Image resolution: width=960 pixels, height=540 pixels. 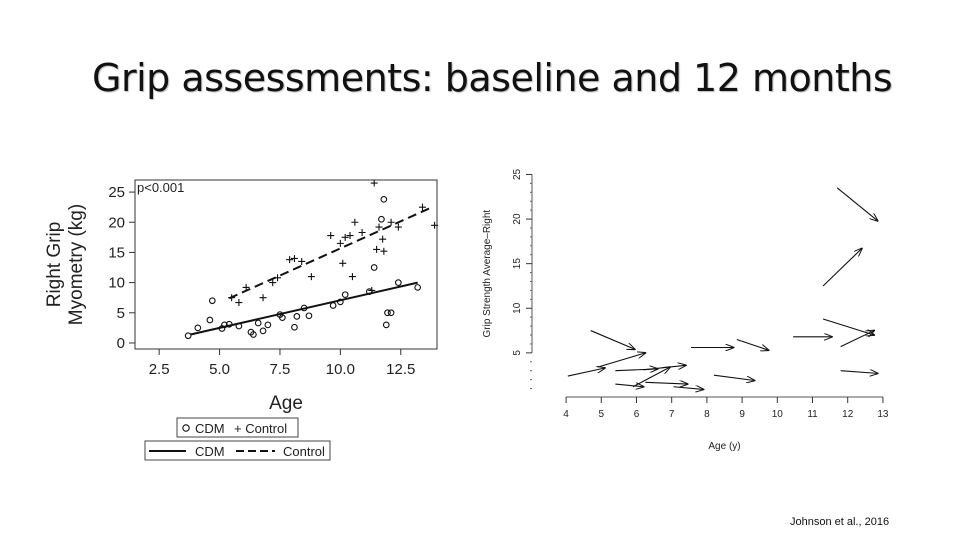 I want to click on x-tick-label: 13, so click(x=883, y=414).